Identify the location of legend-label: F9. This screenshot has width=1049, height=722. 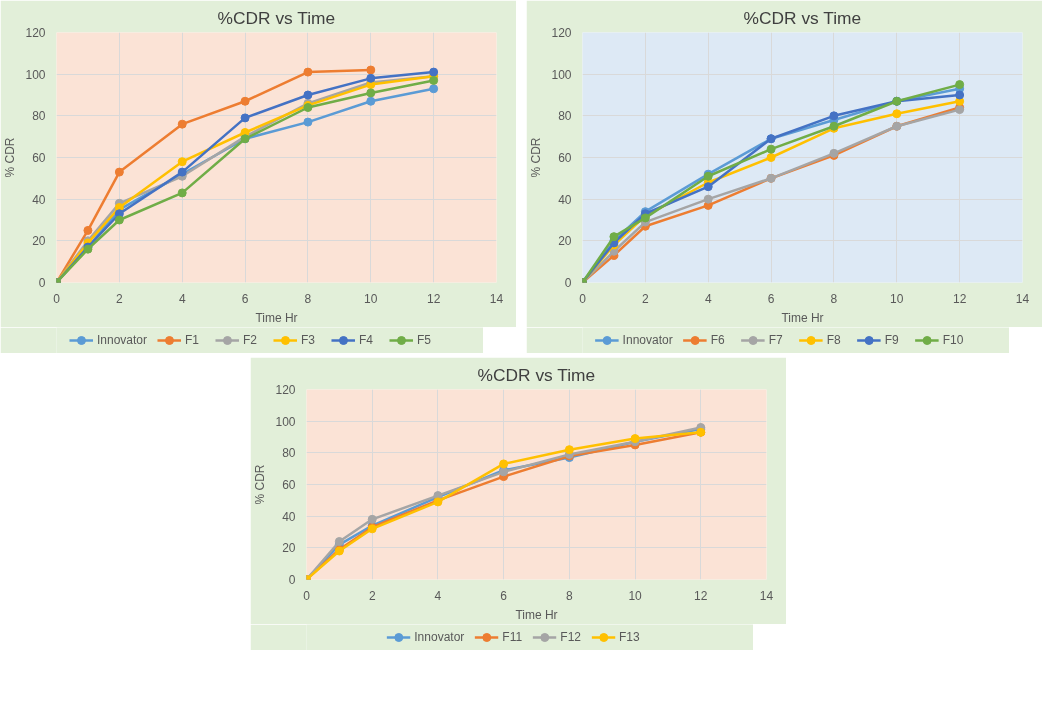
(892, 340).